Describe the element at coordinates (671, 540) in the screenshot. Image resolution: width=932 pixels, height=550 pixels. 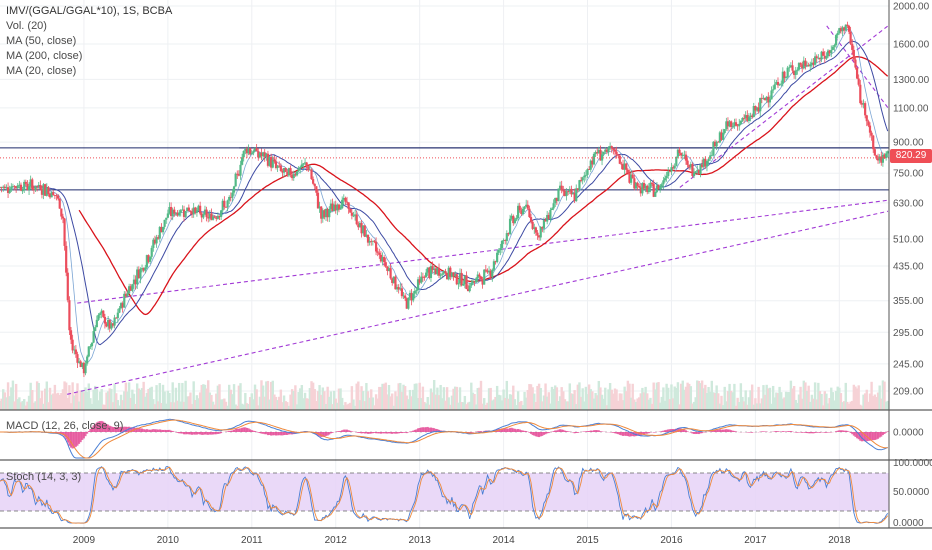
I see `time-tick-label: 2016` at that location.